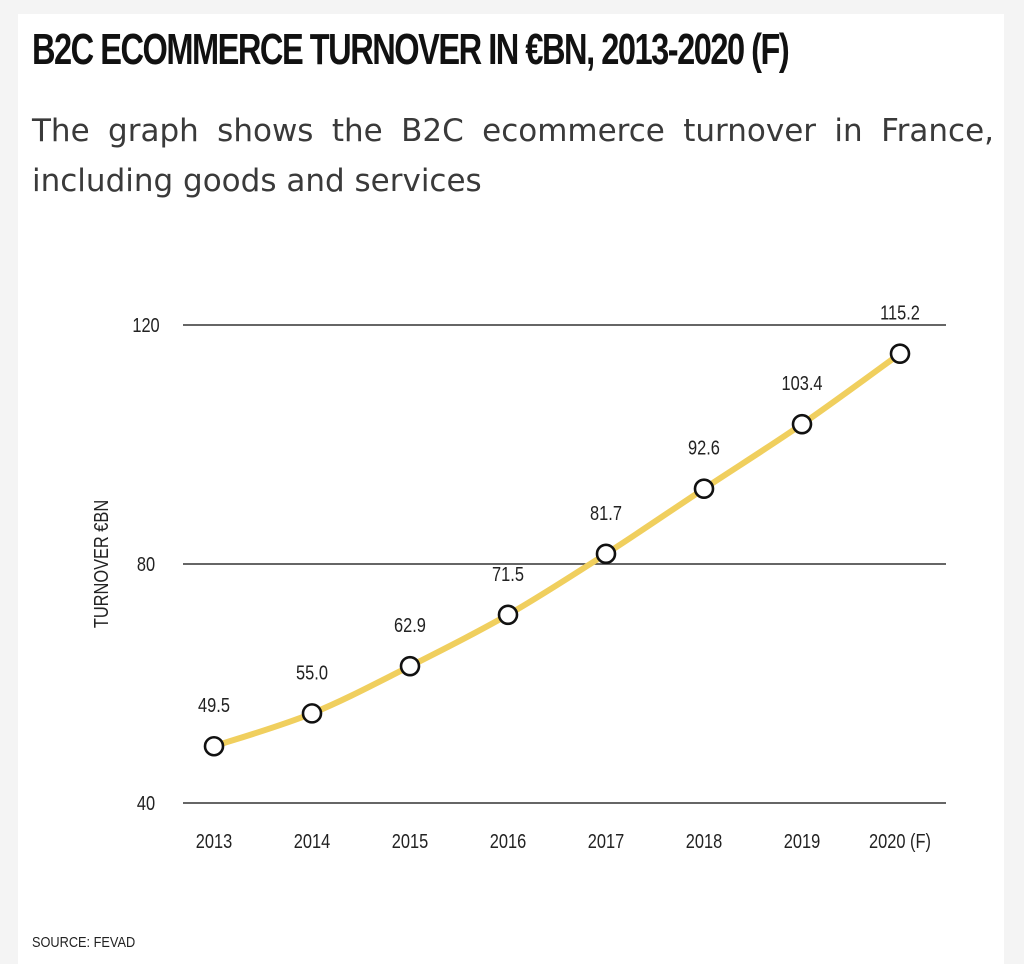  I want to click on y-axis-ticks: 40 80 120, so click(145, 563).